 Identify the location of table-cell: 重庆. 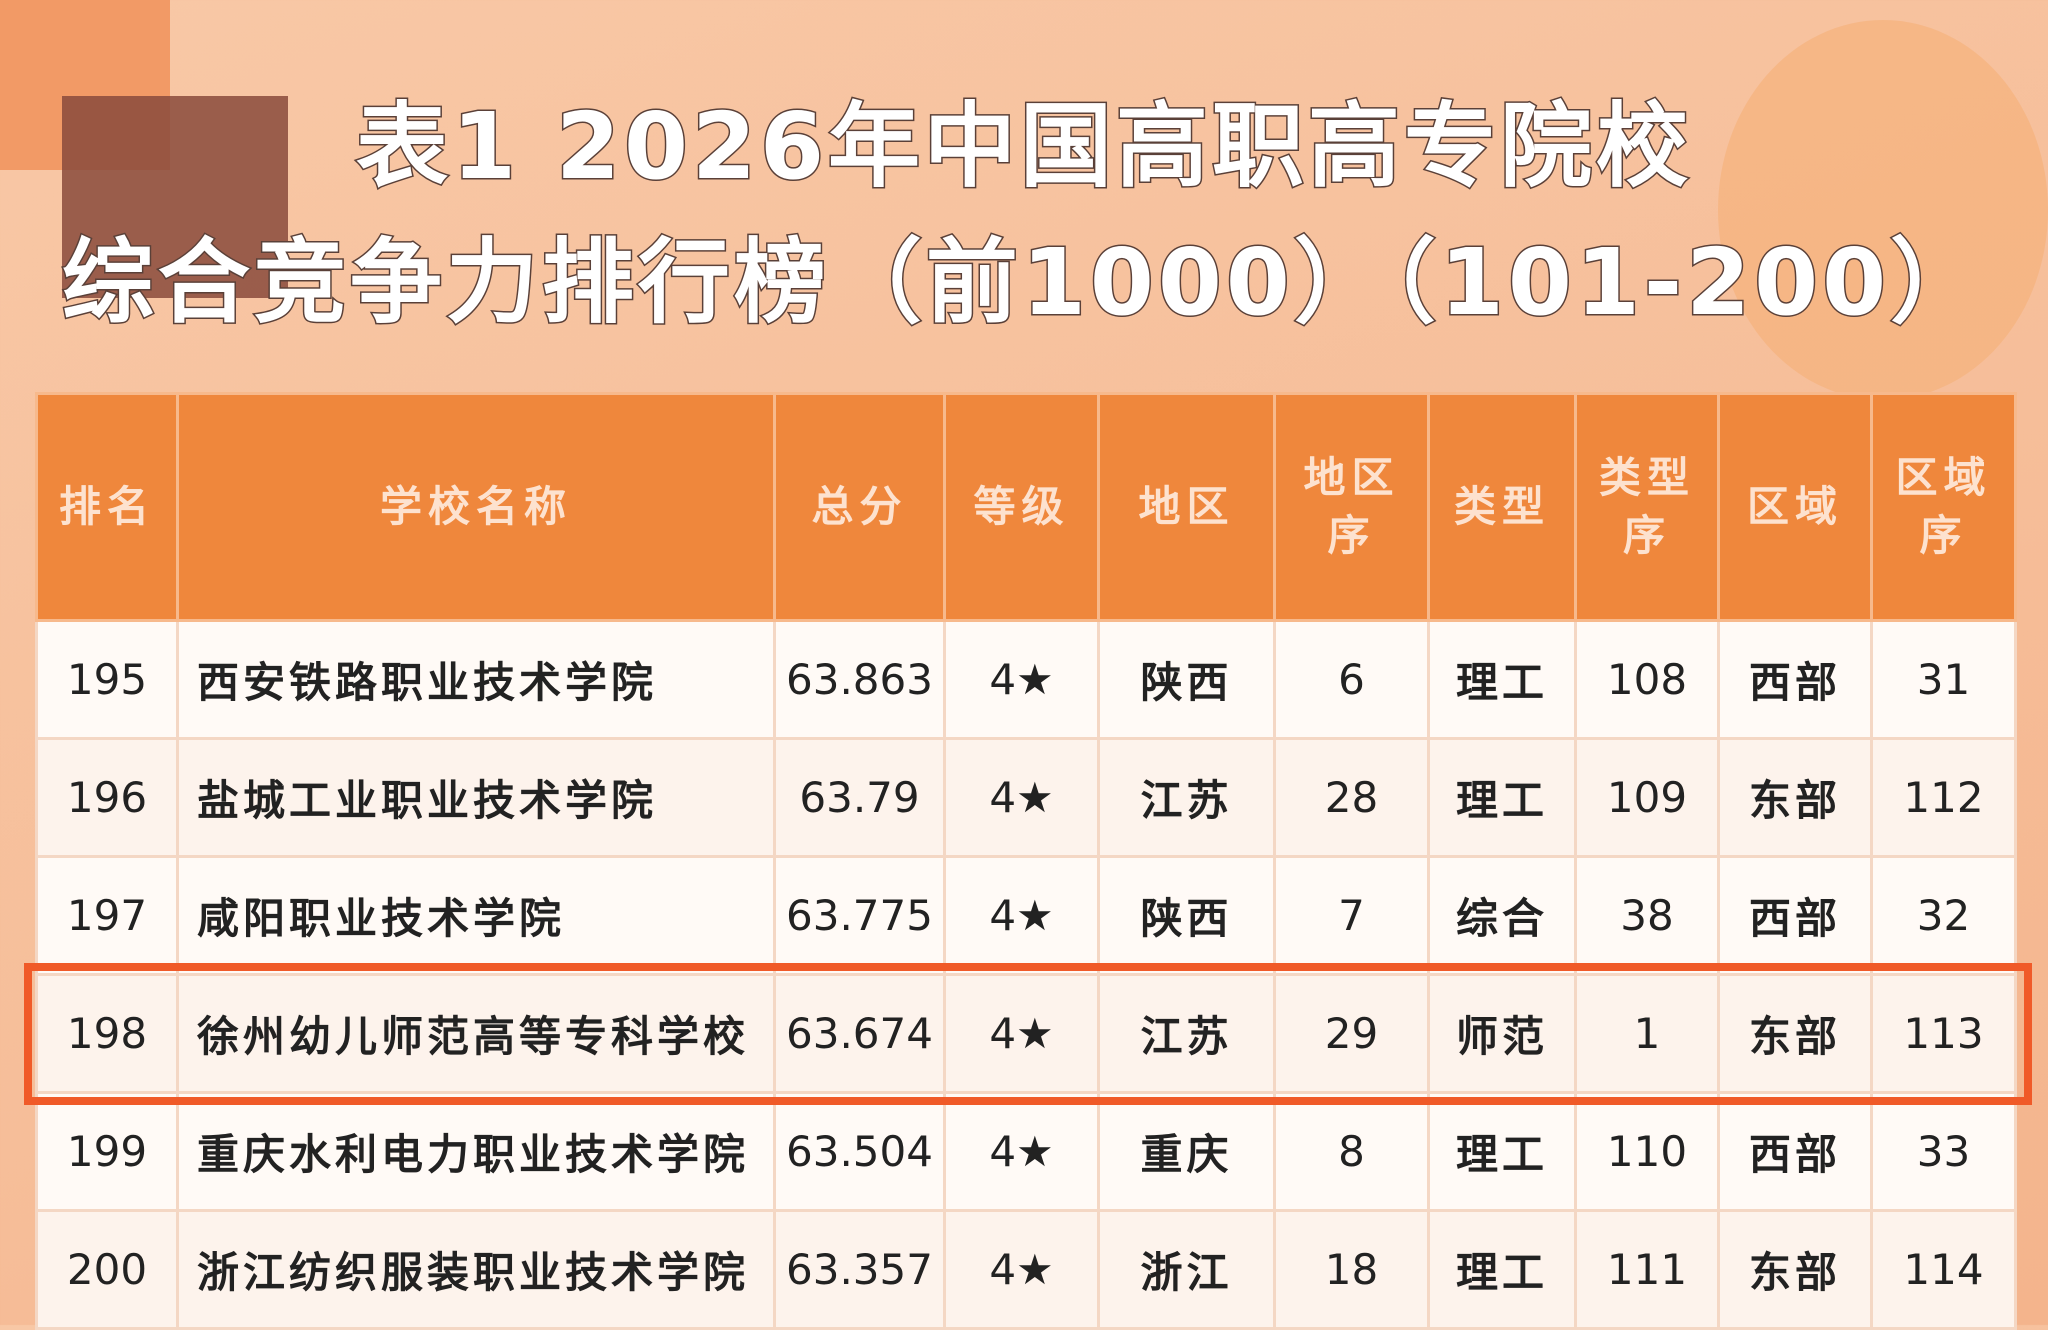
(1186, 1151).